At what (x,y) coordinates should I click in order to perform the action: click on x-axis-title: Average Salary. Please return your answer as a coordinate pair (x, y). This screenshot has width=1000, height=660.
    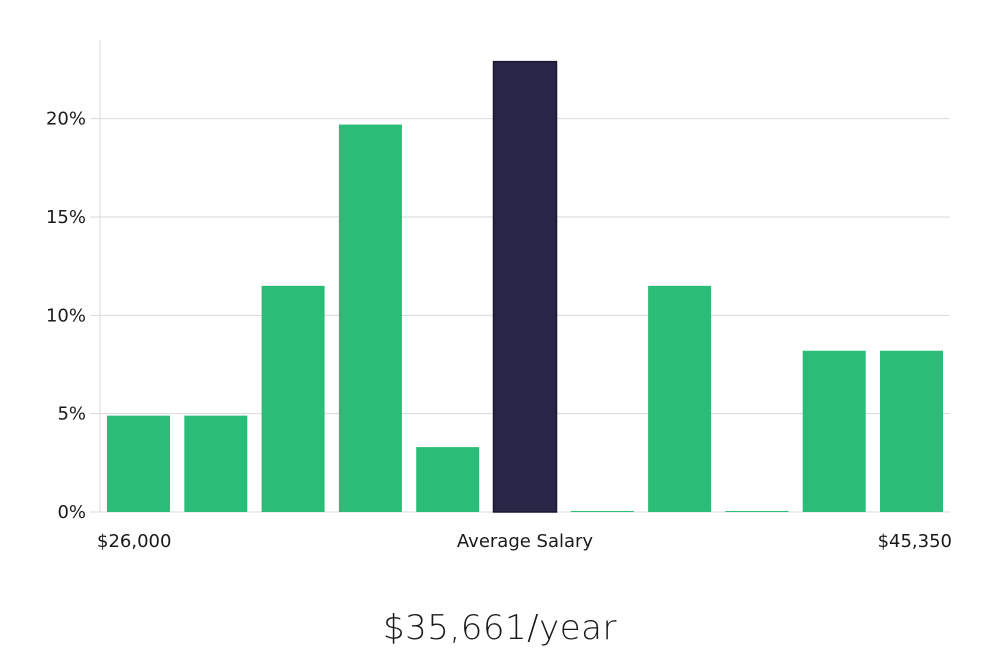
    Looking at the image, I should click on (525, 541).